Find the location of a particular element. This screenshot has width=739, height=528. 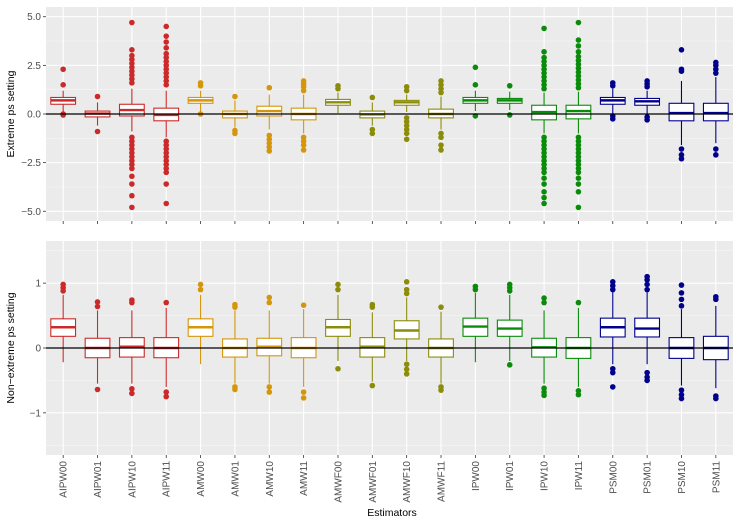

box-IPW11 is located at coordinates (578, 115).